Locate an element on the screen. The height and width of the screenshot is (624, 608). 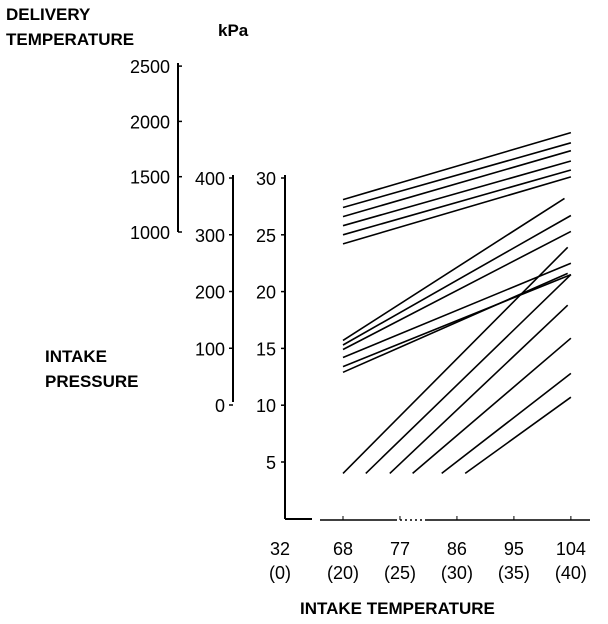
x-tick-label-c: (20) is located at coordinates (343, 573).